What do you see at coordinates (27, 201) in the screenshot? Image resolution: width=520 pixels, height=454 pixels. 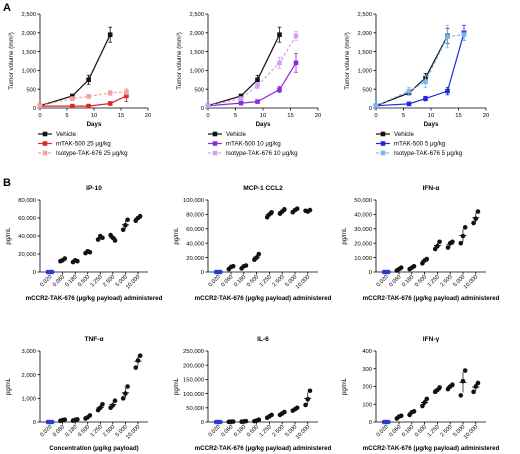 I see `y-tick-label: 80,000` at bounding box center [27, 201].